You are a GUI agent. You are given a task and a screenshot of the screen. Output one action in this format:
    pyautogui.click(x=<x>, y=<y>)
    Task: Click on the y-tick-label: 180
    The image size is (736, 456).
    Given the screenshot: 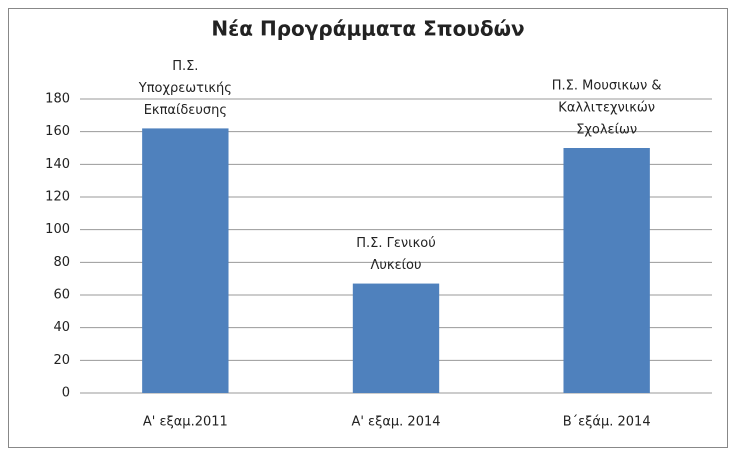 What is the action you would take?
    pyautogui.click(x=57, y=99)
    